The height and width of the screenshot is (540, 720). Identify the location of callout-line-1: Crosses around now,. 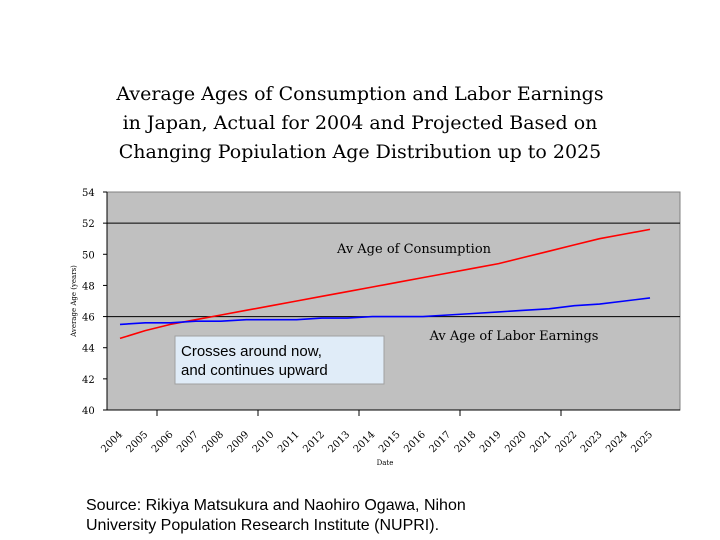
(251, 351).